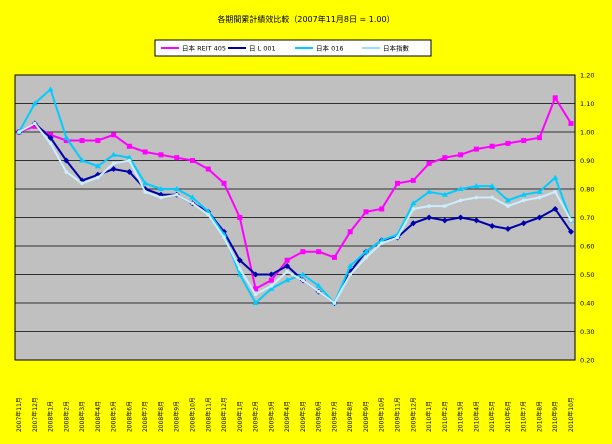 Image resolution: width=612 pixels, height=444 pixels. I want to click on x-tick-label: 2009年10月, so click(382, 414).